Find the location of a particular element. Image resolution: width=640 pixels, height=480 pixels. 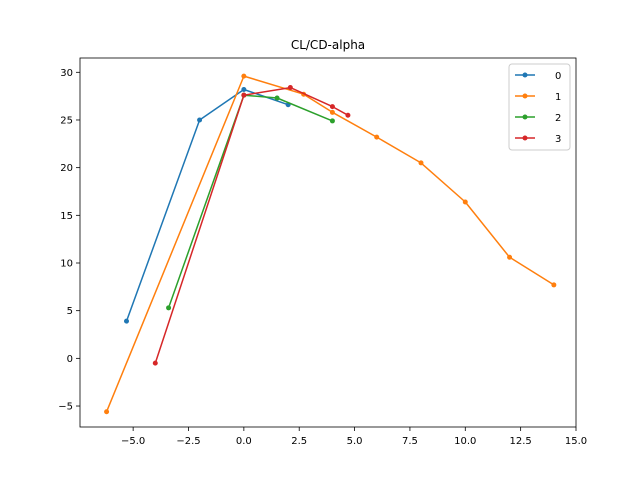

x-tick-label: −5.0 is located at coordinates (133, 441).